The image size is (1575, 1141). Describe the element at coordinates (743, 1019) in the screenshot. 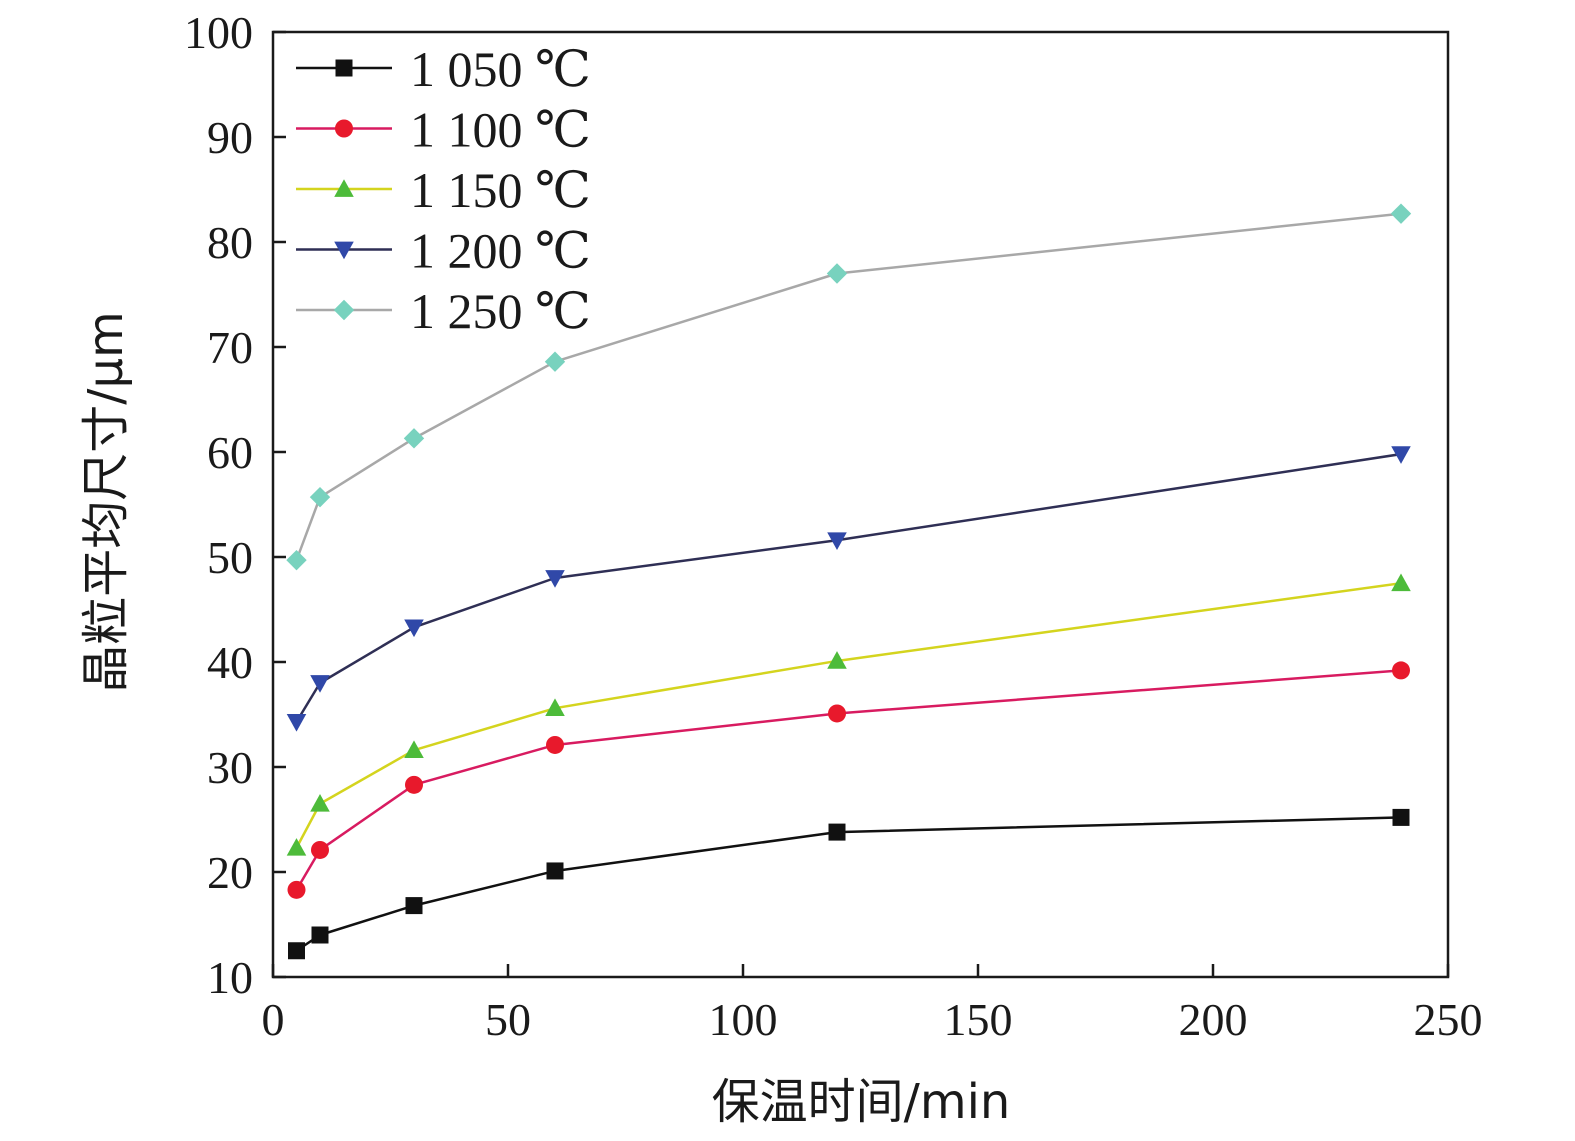

I see `x-tick-label: 100` at that location.